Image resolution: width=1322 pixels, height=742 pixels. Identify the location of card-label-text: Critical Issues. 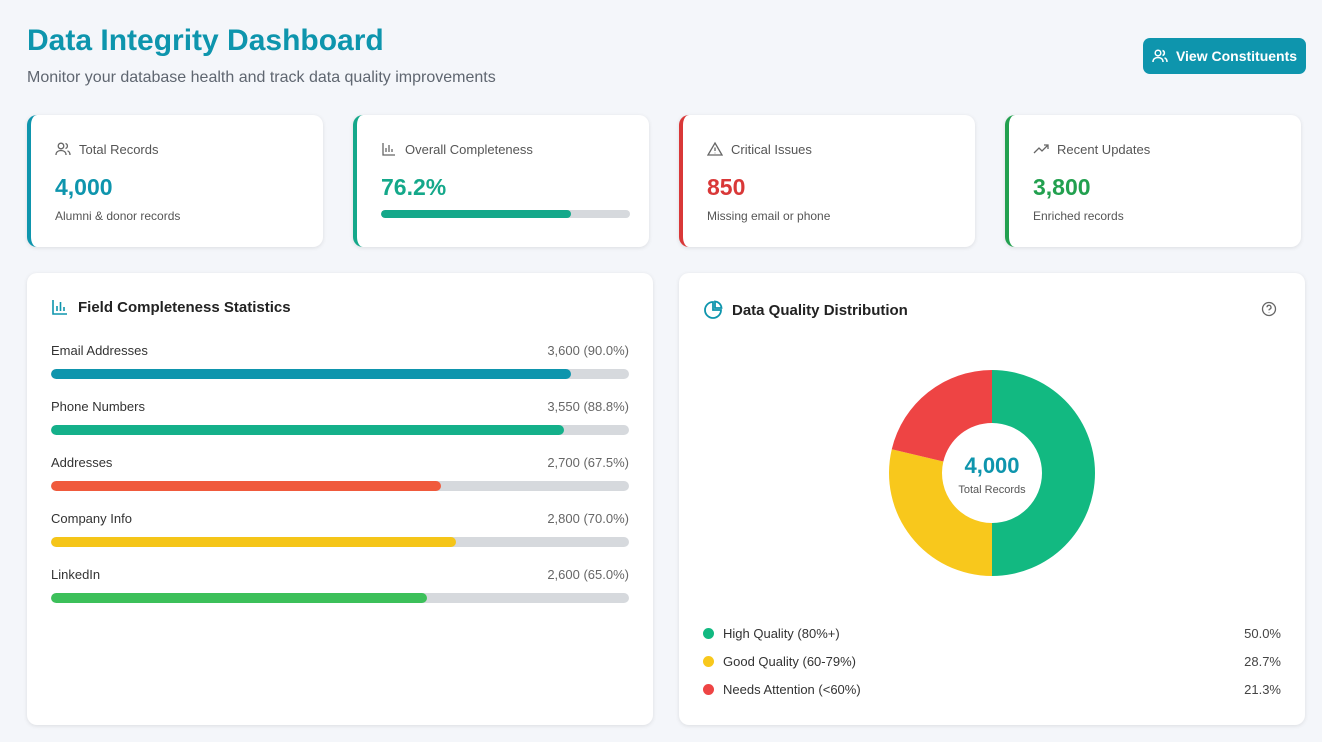
(771, 149).